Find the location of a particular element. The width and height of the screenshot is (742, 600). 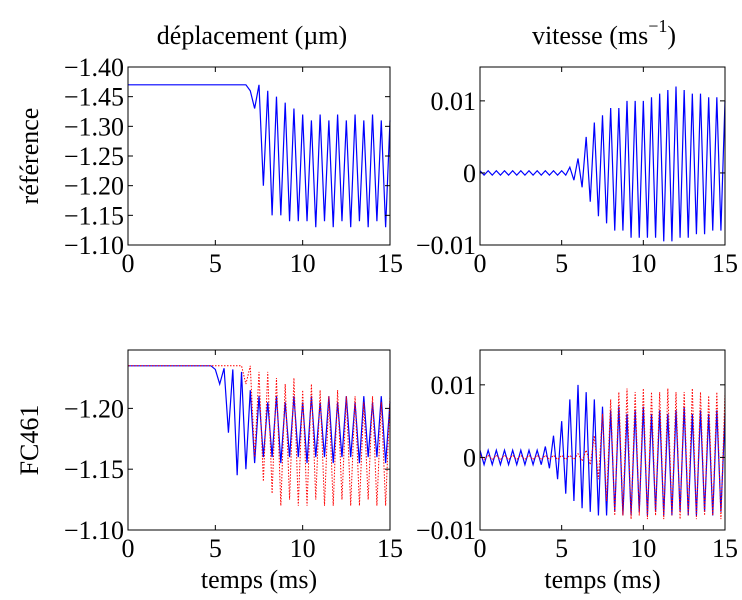

title-text: vitesse (ms is located at coordinates (590, 35).